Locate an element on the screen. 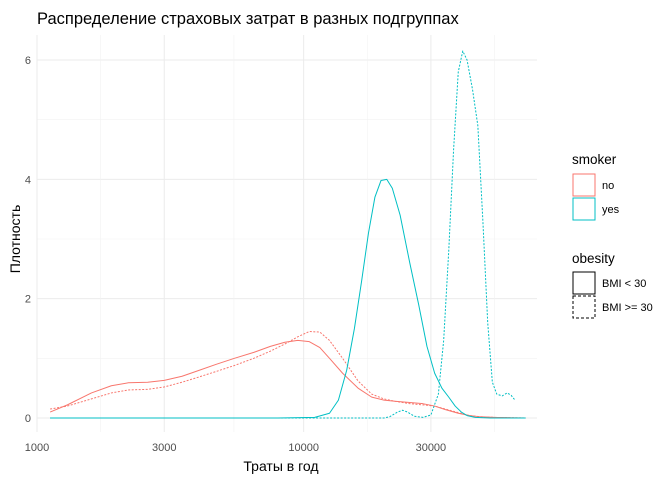  legend-label-smoker-no: no is located at coordinates (608, 186).